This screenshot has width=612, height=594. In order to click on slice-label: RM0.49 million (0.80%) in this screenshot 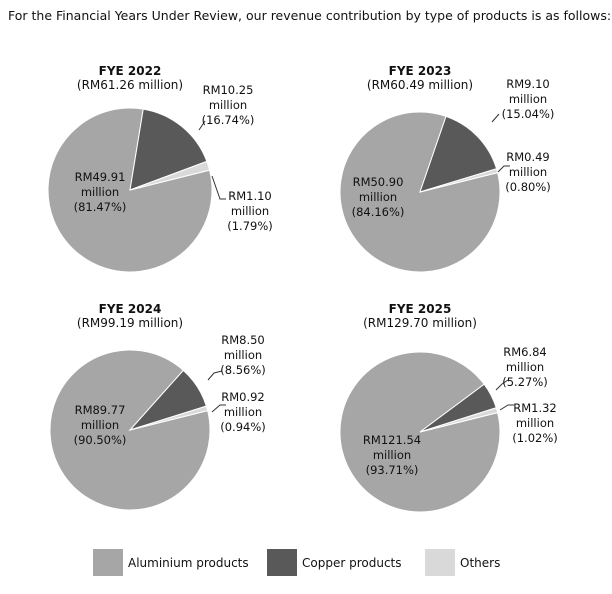, I will do `click(528, 172)`.